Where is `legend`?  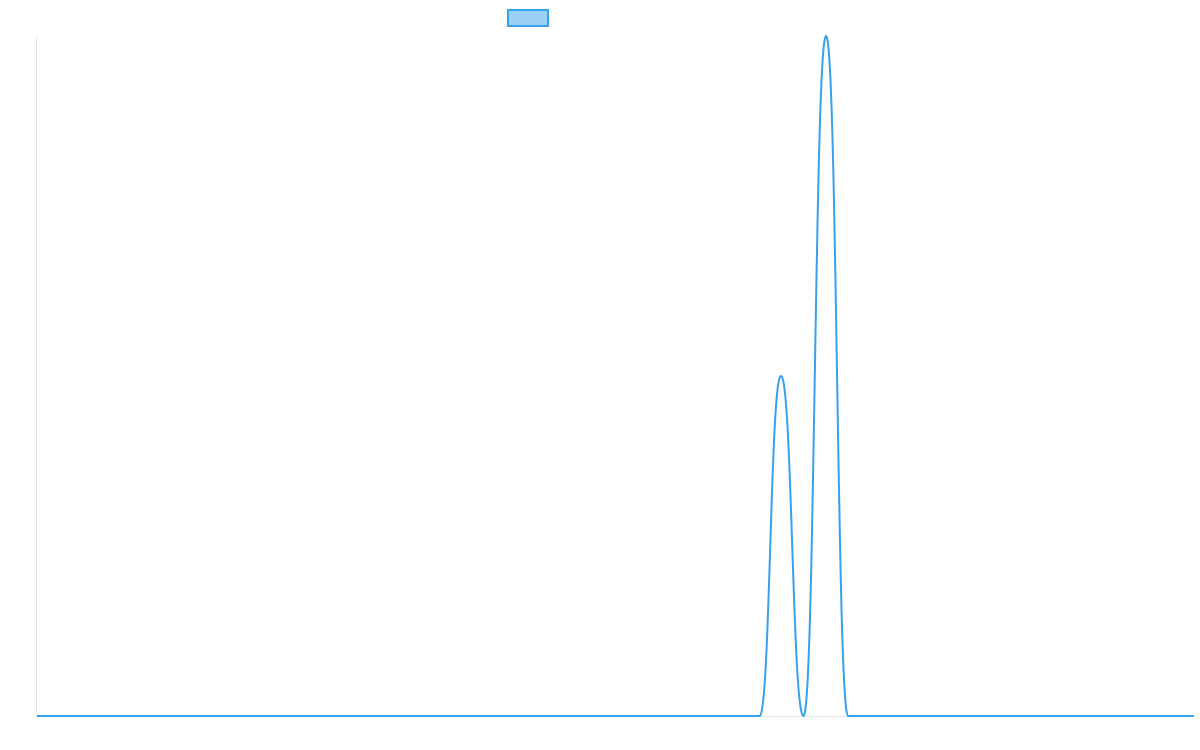
legend is located at coordinates (528, 18).